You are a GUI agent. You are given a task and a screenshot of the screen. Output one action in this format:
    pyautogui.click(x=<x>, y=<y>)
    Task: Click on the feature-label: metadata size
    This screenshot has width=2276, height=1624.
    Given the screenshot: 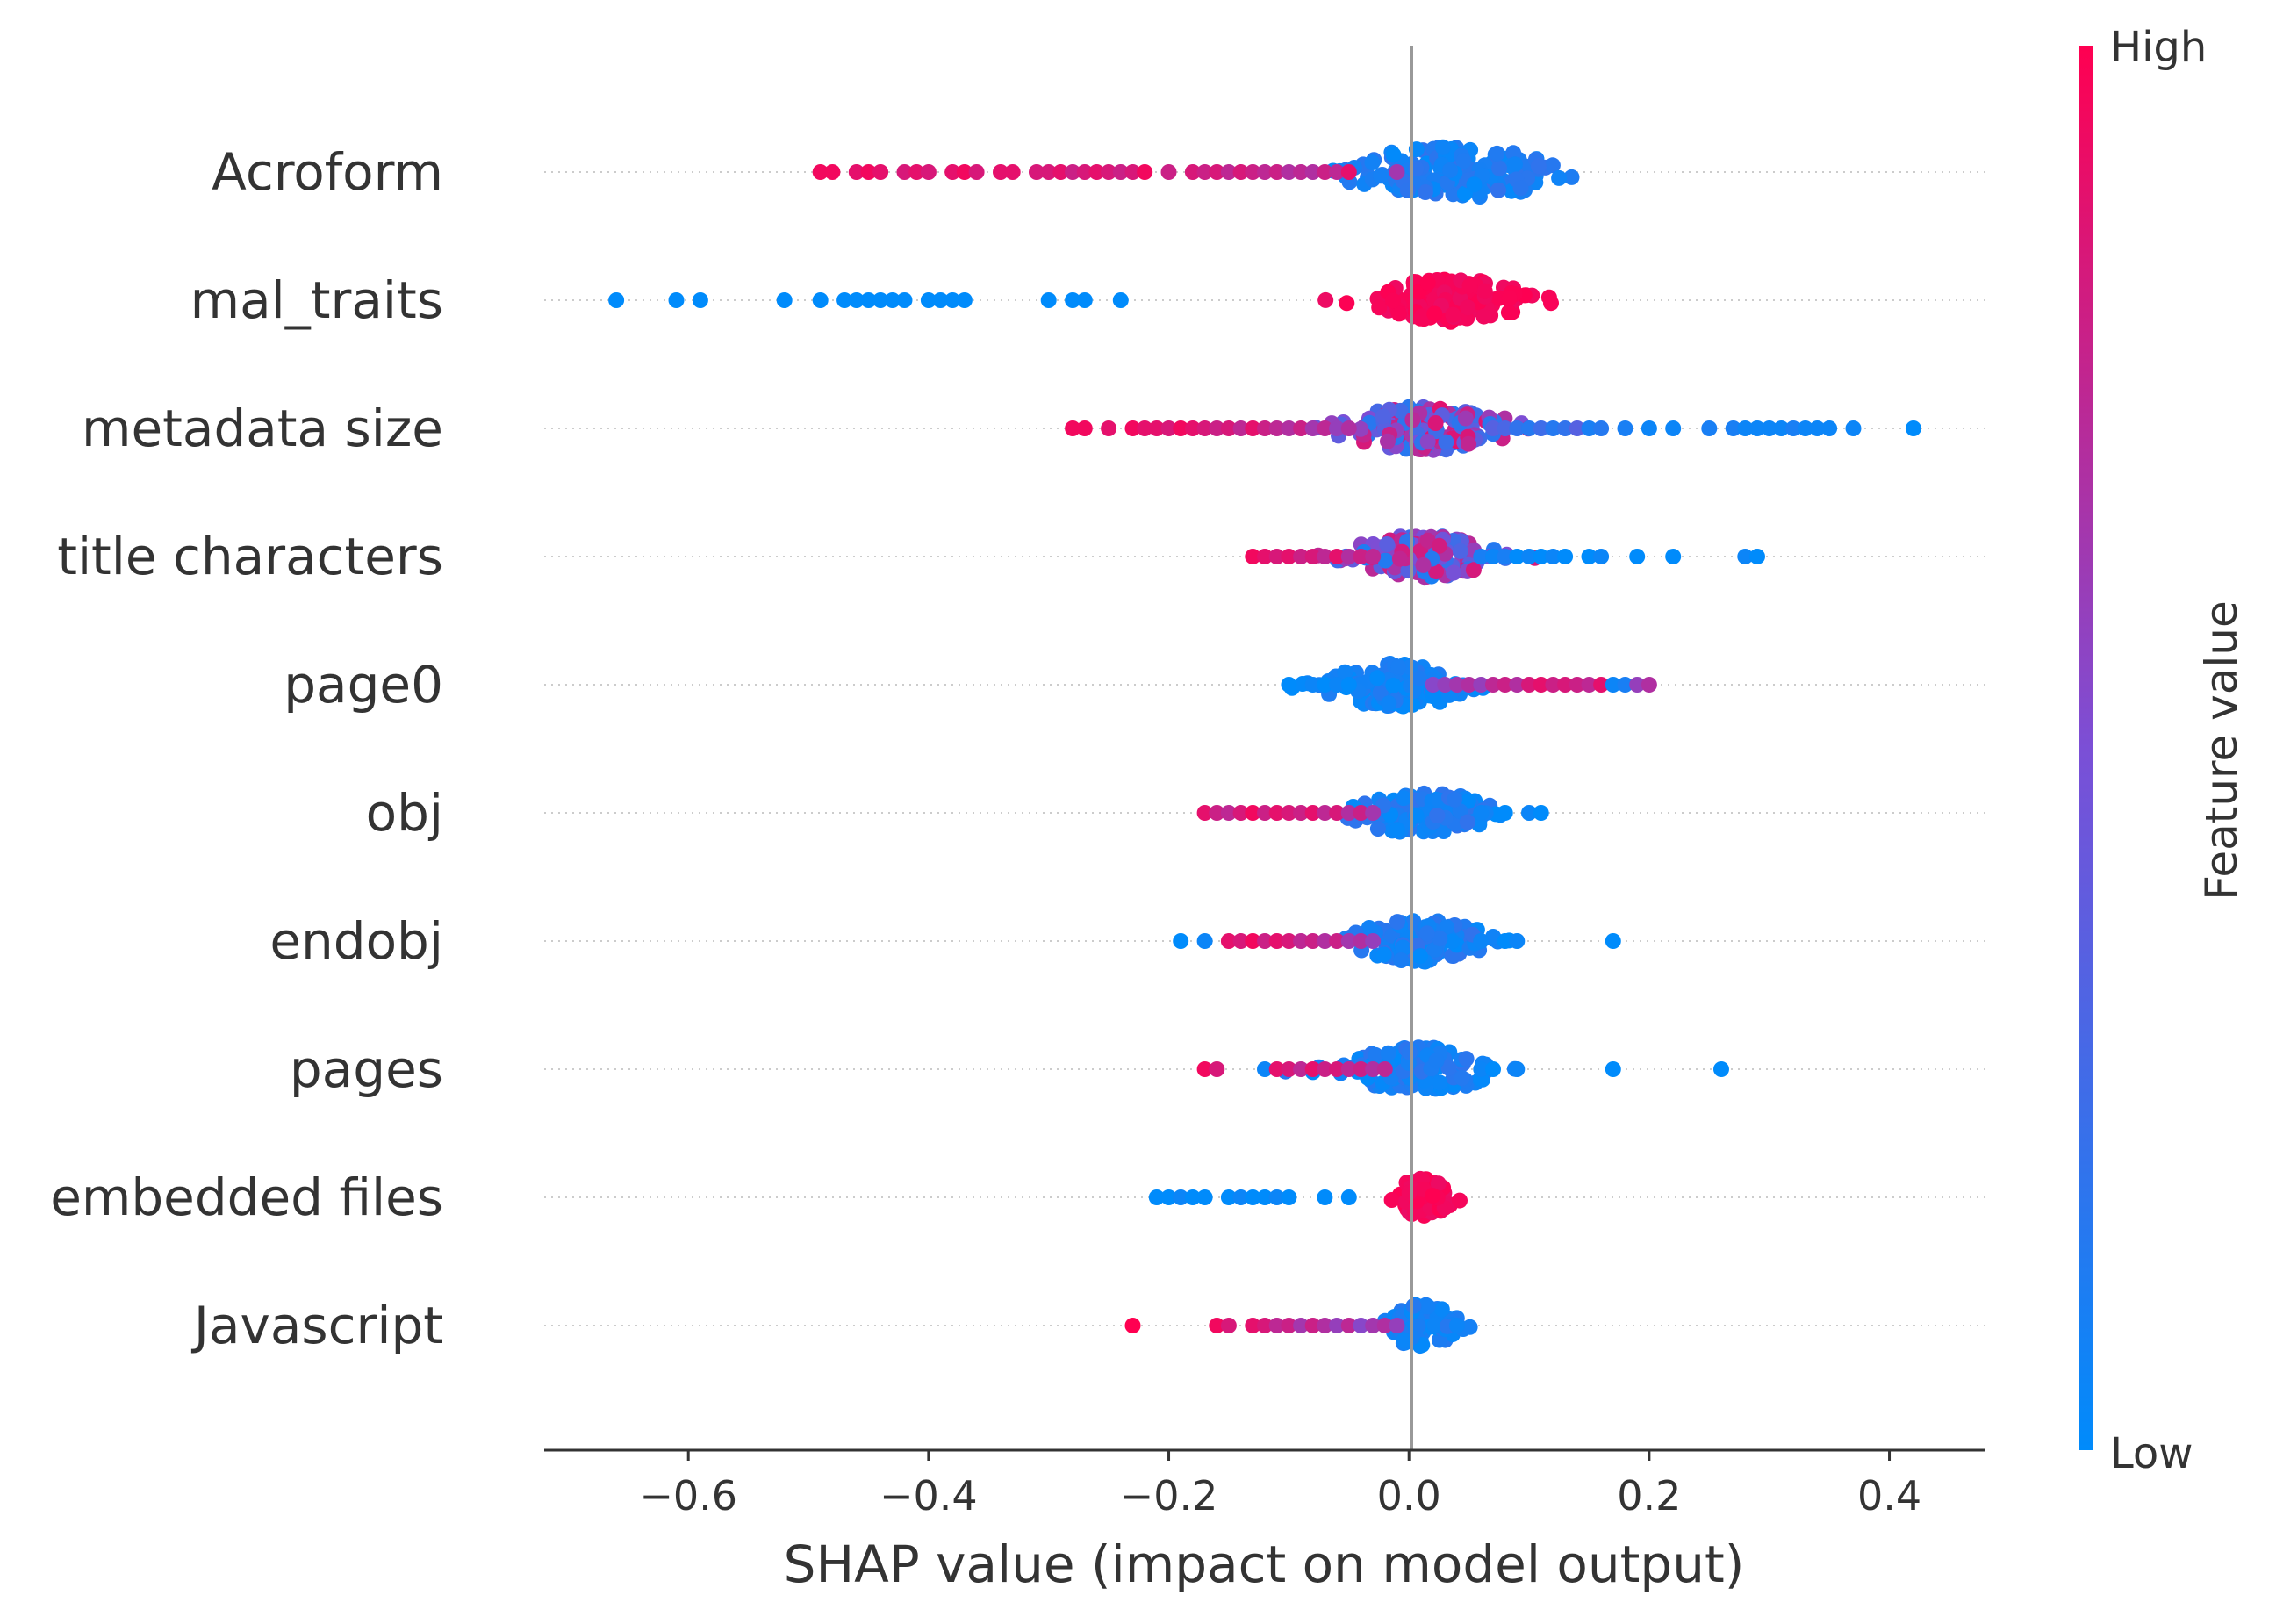 What is the action you would take?
    pyautogui.click(x=262, y=429)
    